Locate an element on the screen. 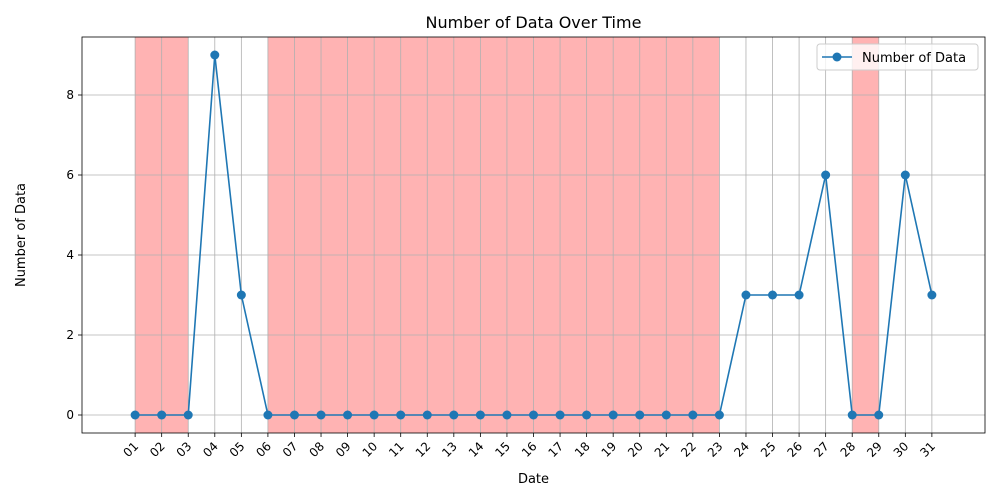  y-tick-label: 8 is located at coordinates (70, 95).